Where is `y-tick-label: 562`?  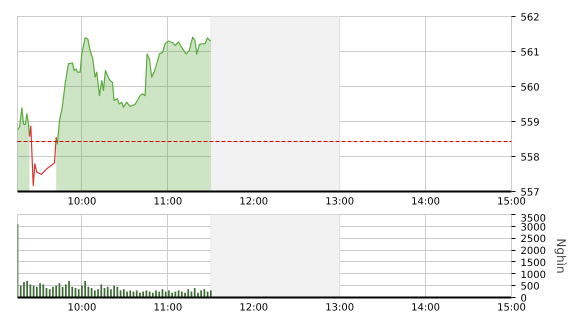 y-tick-label: 562 is located at coordinates (530, 18).